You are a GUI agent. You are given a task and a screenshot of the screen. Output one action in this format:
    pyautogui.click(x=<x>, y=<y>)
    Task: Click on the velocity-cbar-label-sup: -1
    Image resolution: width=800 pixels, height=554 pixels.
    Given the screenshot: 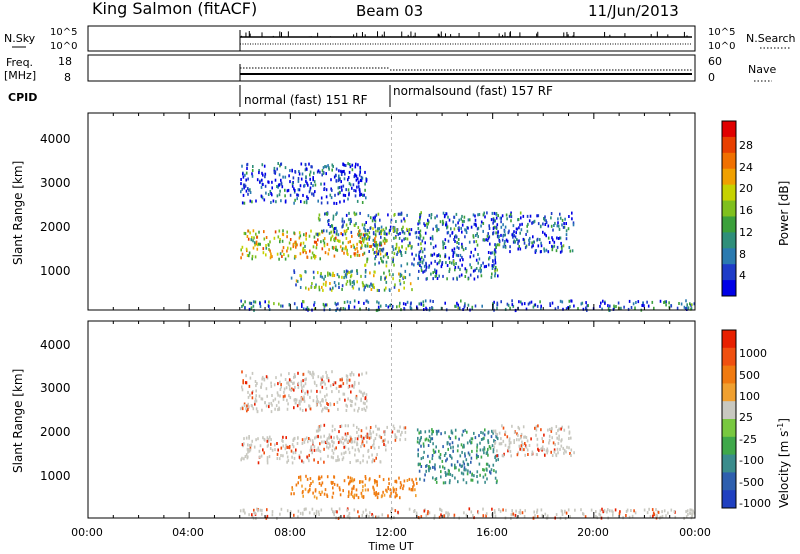 What is the action you would take?
    pyautogui.click(x=780, y=427)
    